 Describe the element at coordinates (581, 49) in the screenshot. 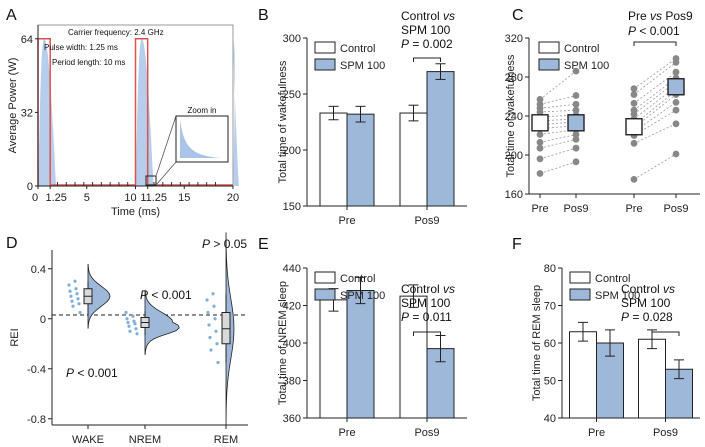

I see `panel-c-legend-label-0: Control` at that location.